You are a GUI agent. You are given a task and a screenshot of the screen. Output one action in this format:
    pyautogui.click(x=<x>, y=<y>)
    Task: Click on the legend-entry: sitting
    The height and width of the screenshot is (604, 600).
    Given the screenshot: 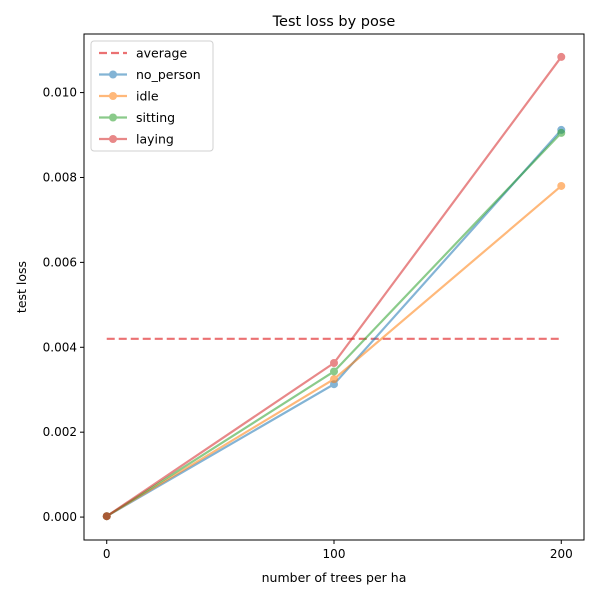 What is the action you would take?
    pyautogui.click(x=137, y=117)
    